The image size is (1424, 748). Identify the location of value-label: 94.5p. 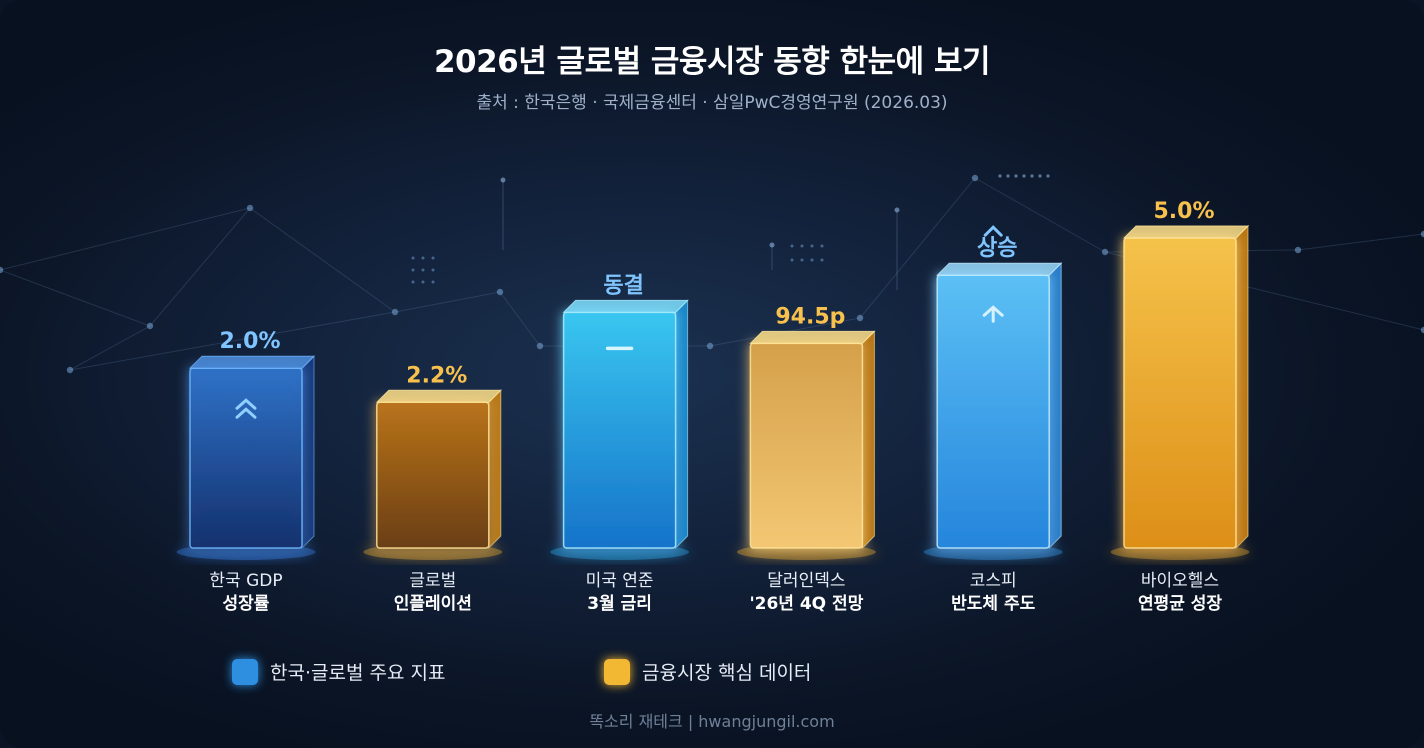
(810, 316).